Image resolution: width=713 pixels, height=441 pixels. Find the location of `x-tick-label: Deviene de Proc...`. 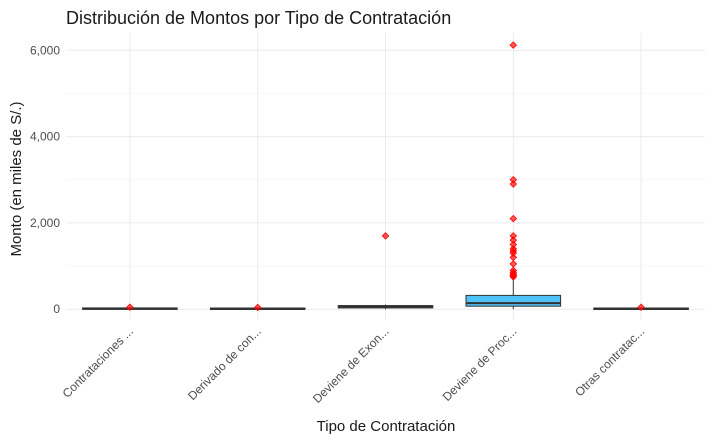

x-tick-label: Deviene de Proc... is located at coordinates (480, 364).